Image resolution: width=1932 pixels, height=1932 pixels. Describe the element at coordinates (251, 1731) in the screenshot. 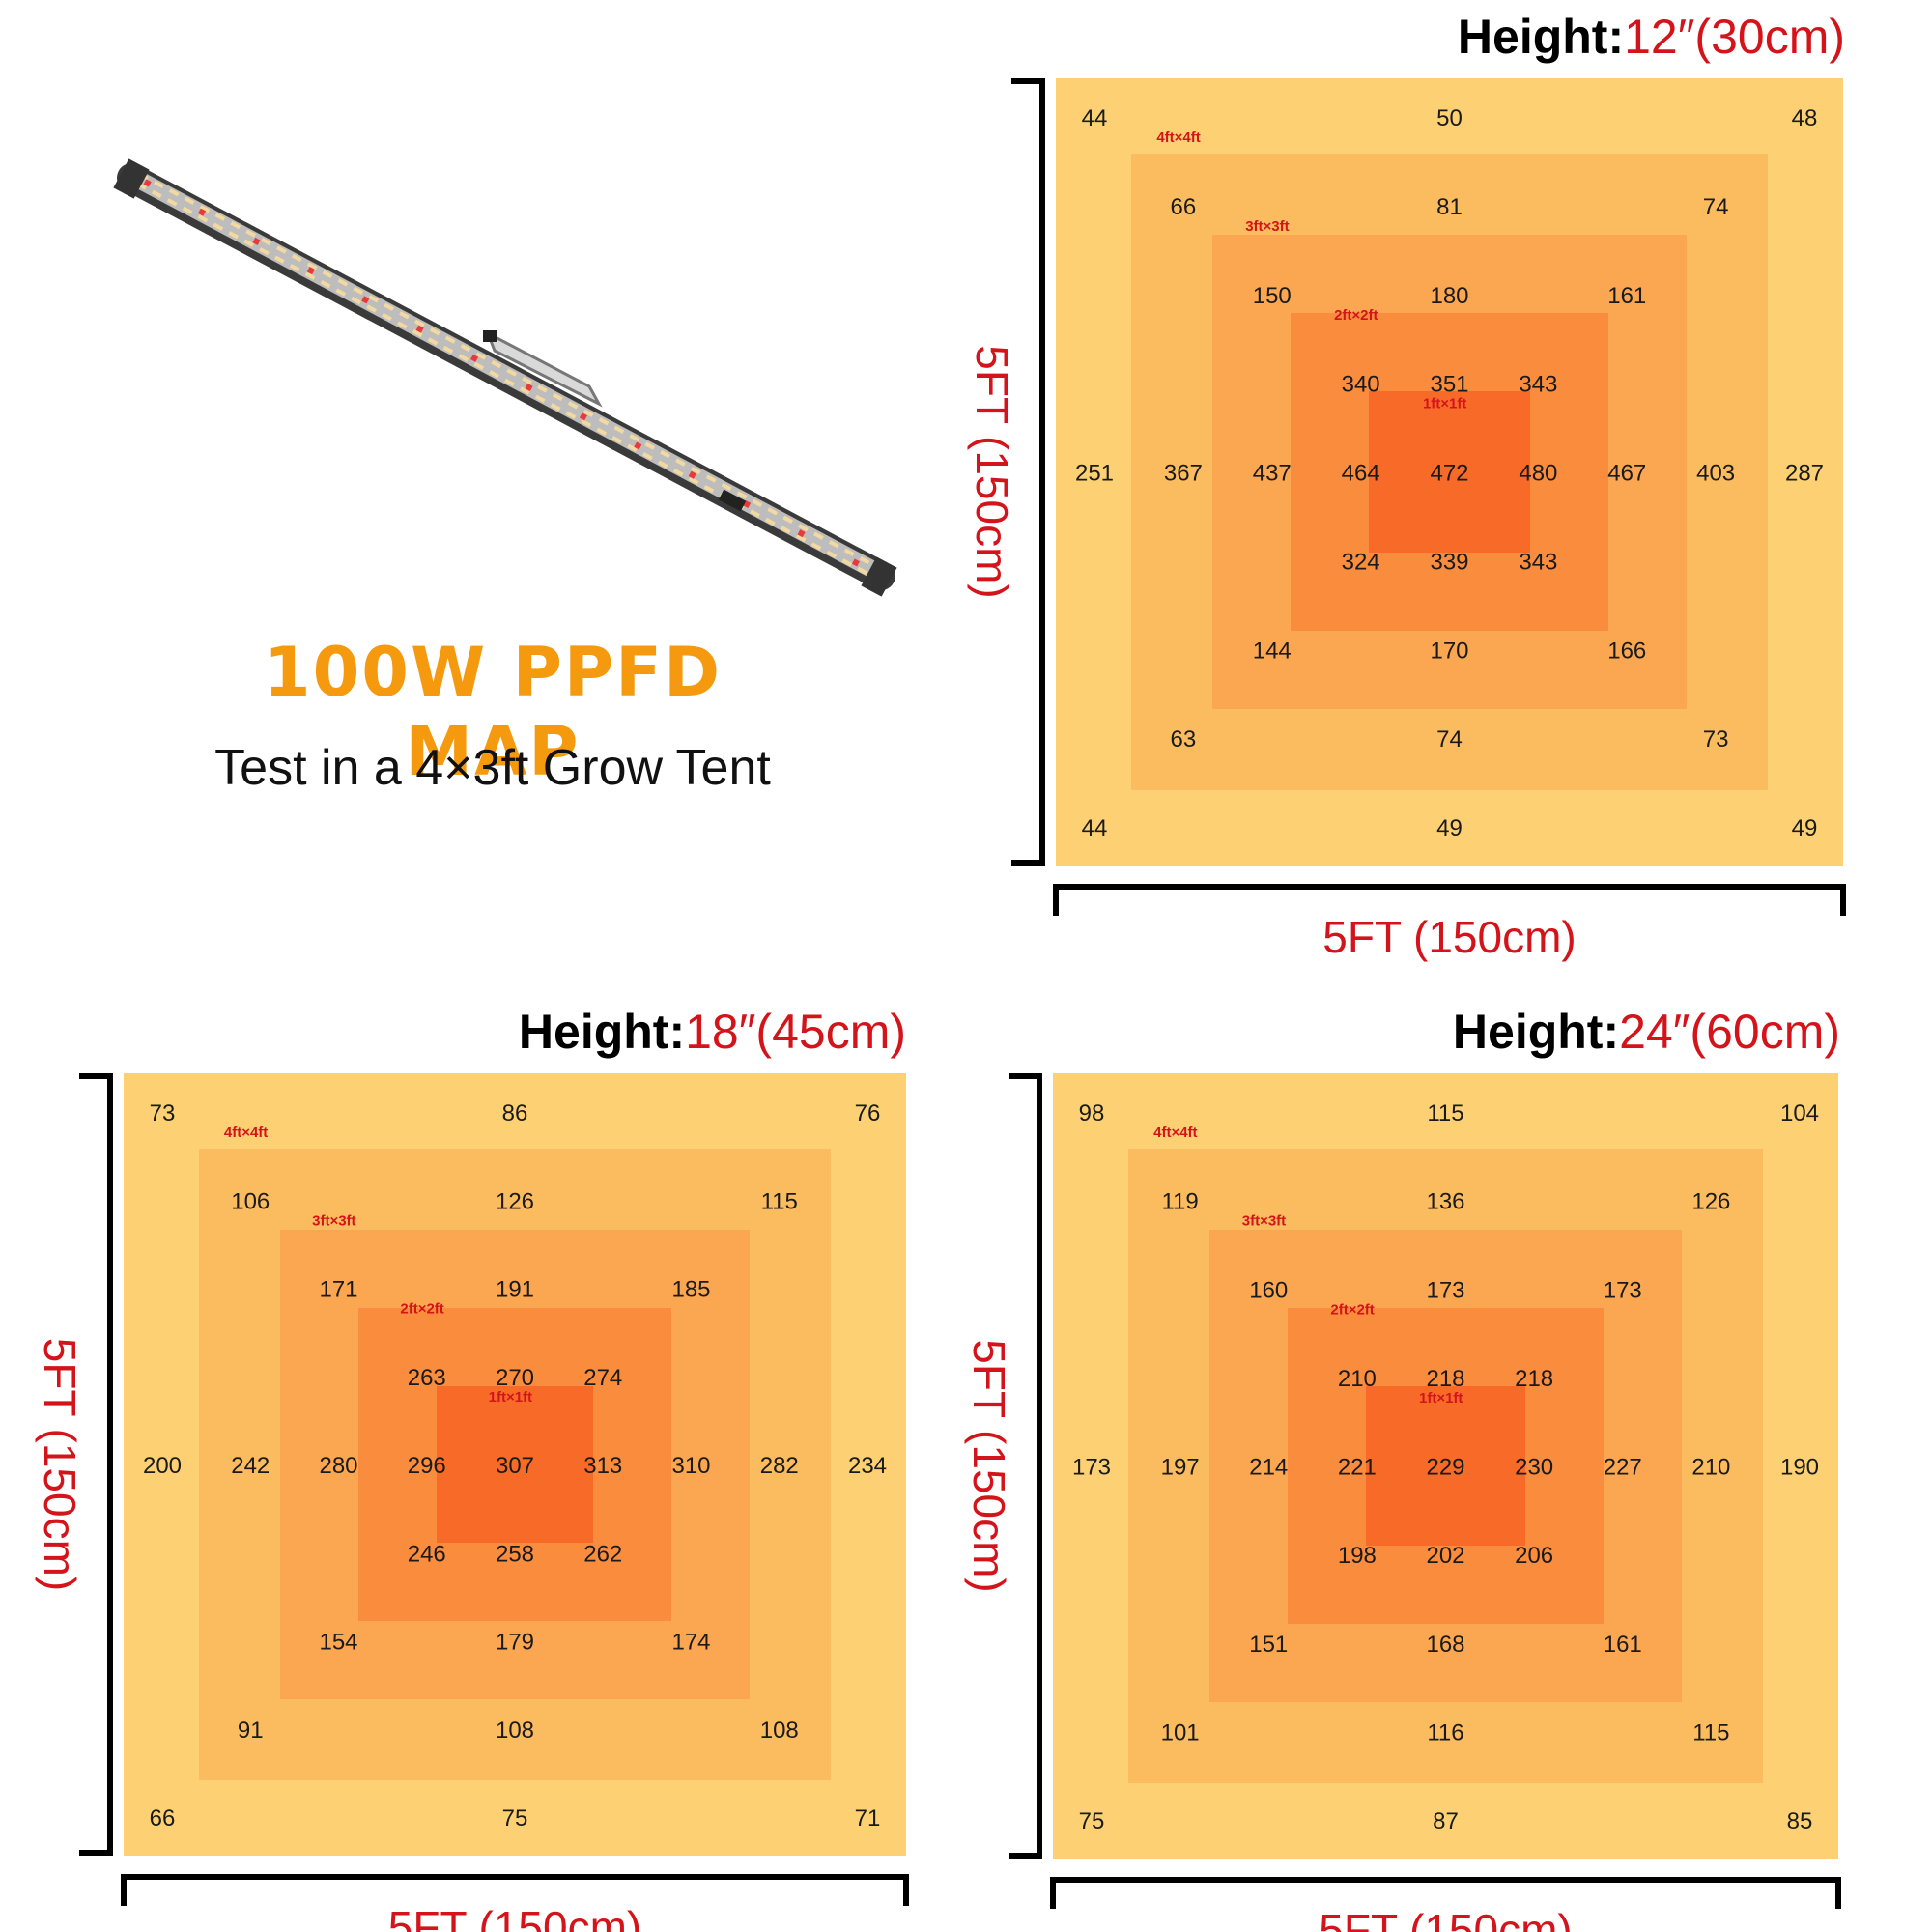

I see `ppfd-value: 91` at that location.